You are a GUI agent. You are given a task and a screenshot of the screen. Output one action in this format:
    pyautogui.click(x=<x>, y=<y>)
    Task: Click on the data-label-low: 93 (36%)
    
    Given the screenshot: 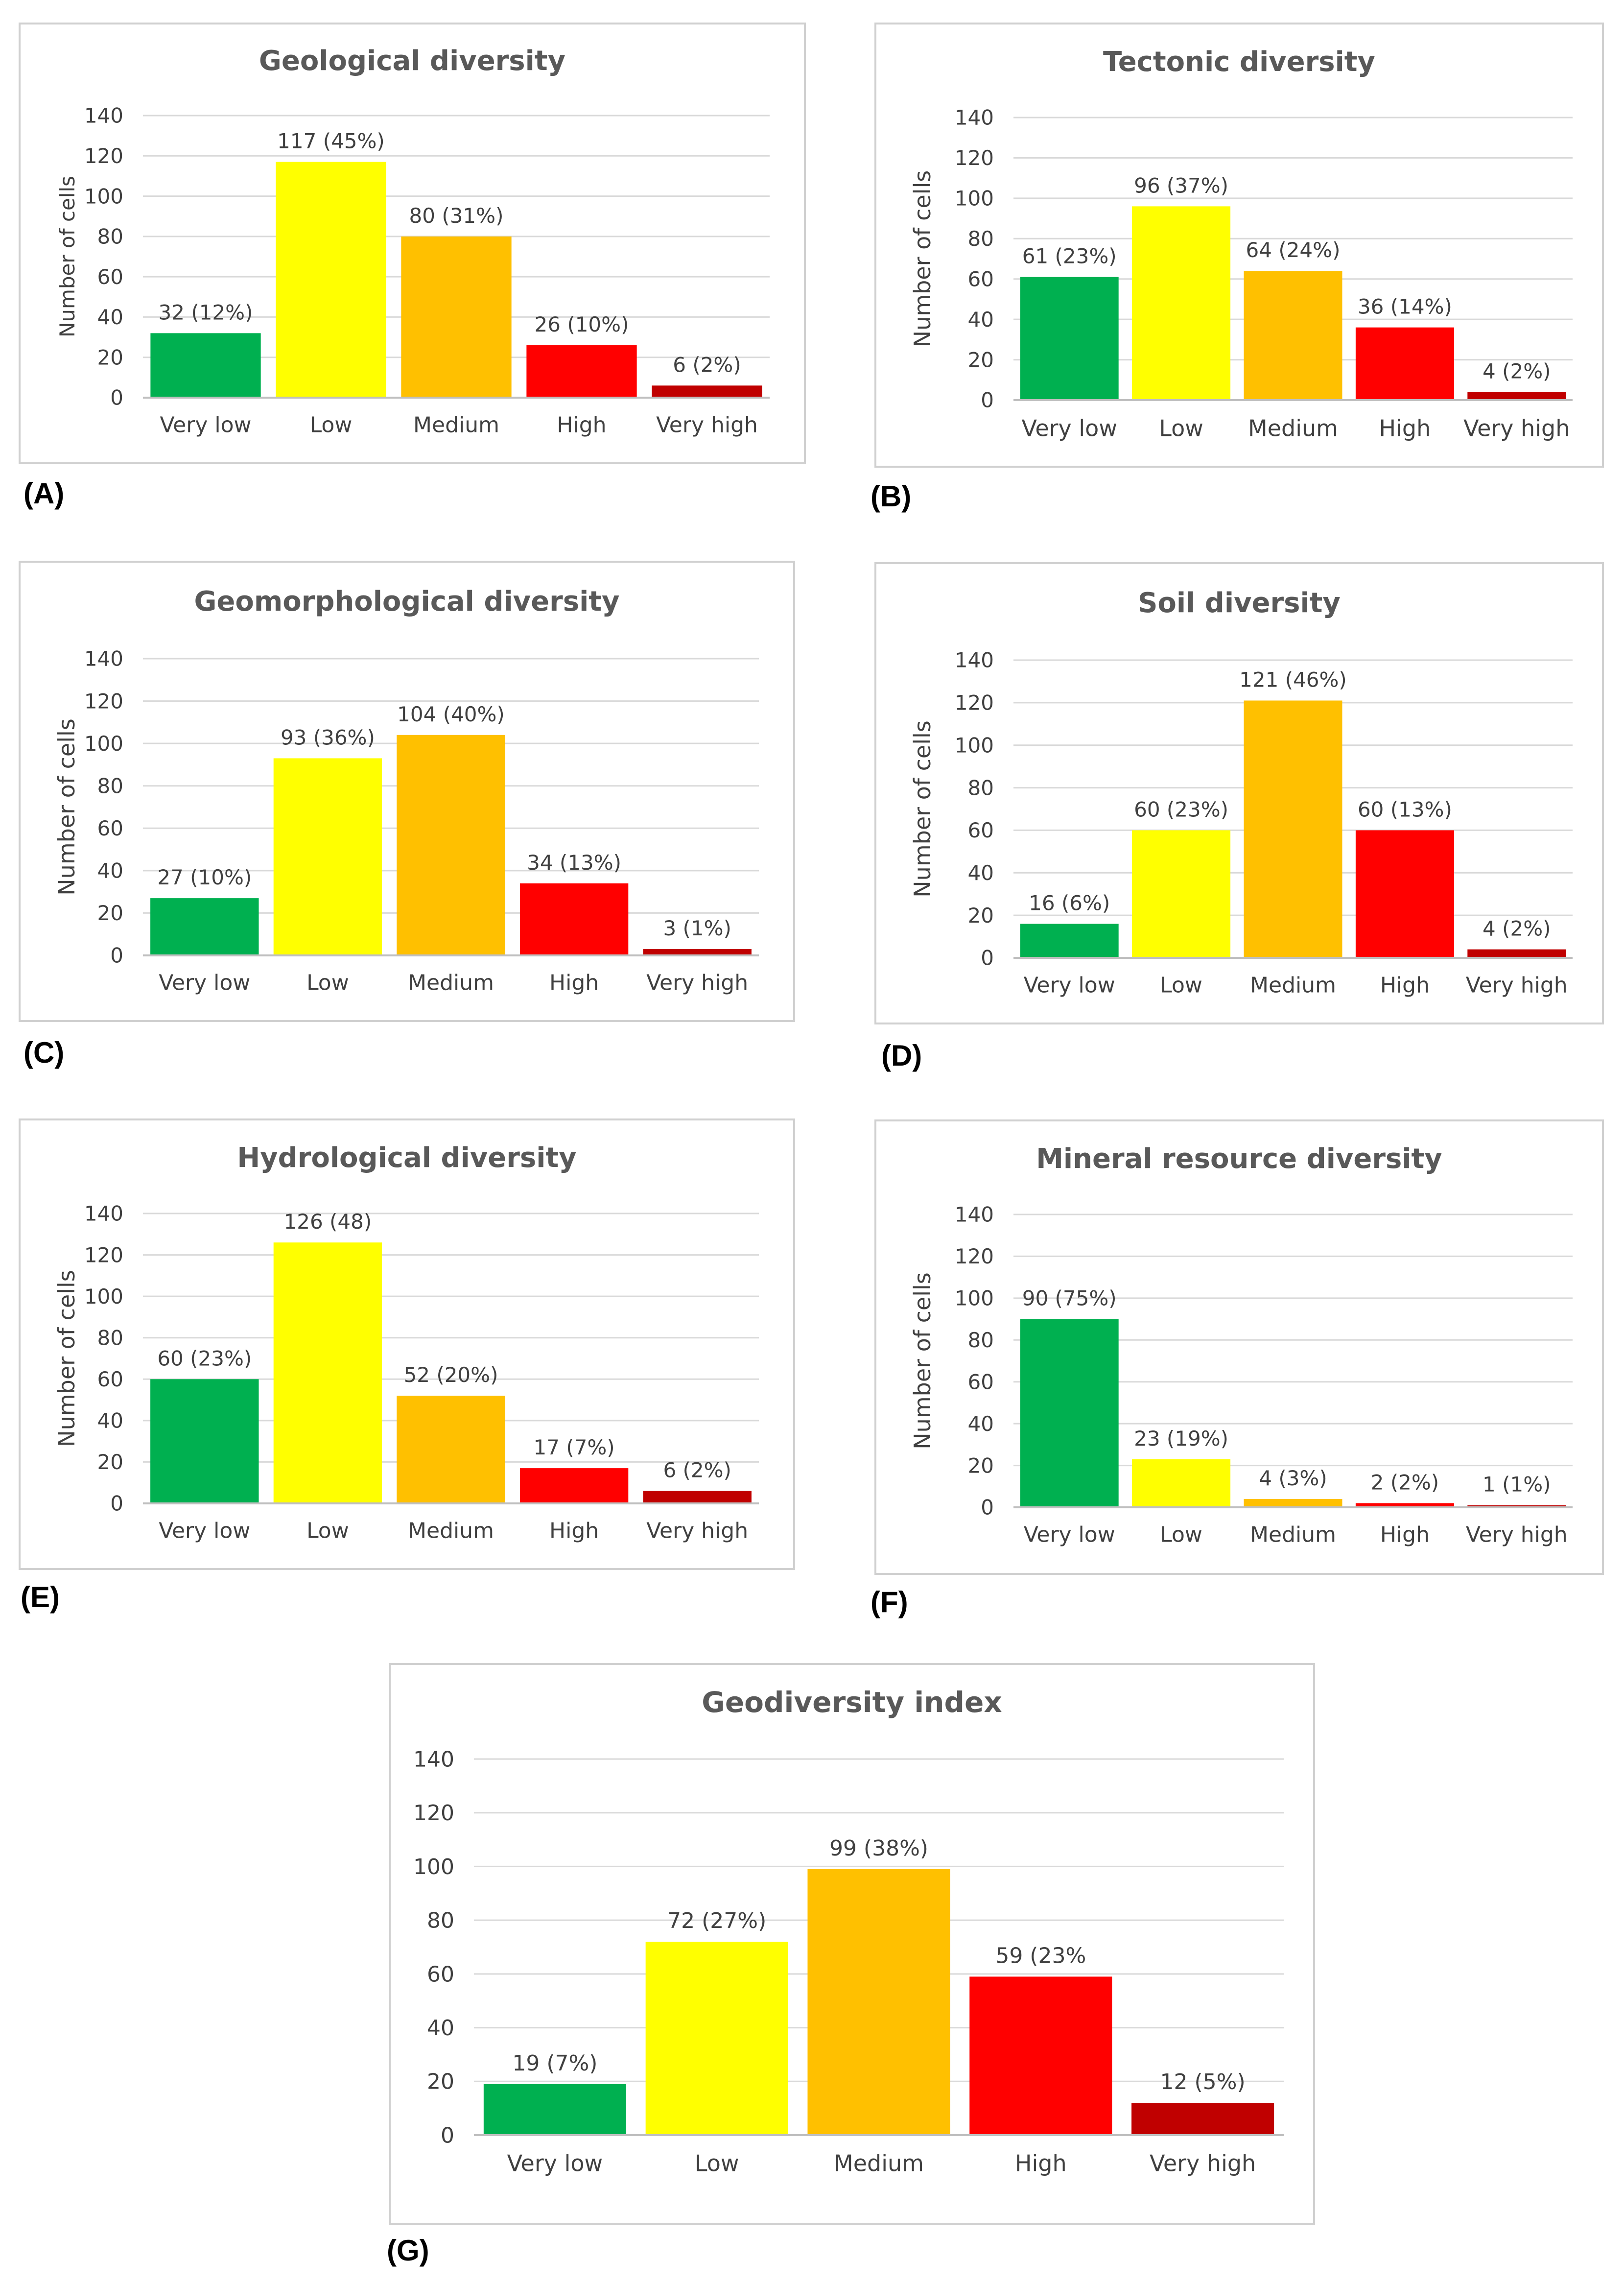 What is the action you would take?
    pyautogui.click(x=328, y=737)
    